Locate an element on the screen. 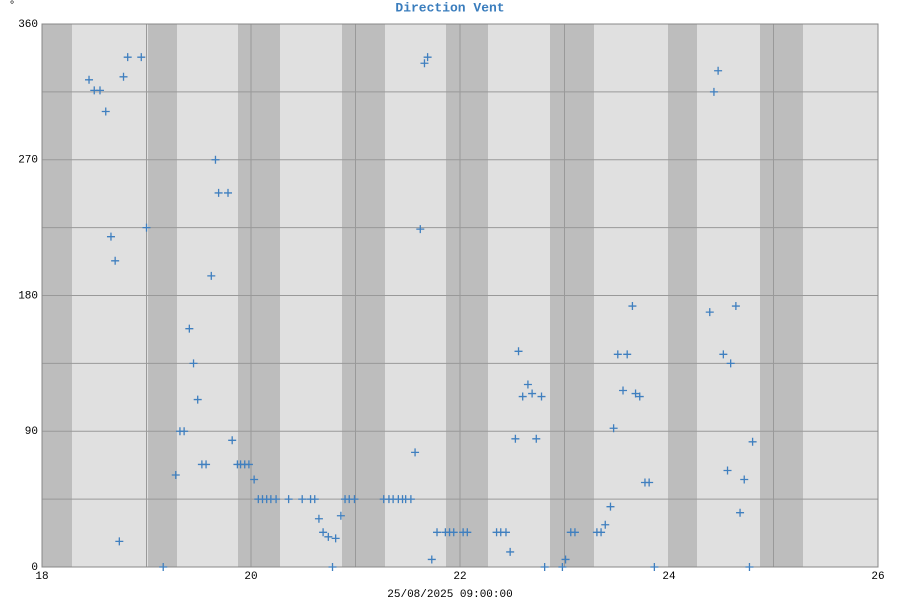  y-tick-label: 180 is located at coordinates (28, 296).